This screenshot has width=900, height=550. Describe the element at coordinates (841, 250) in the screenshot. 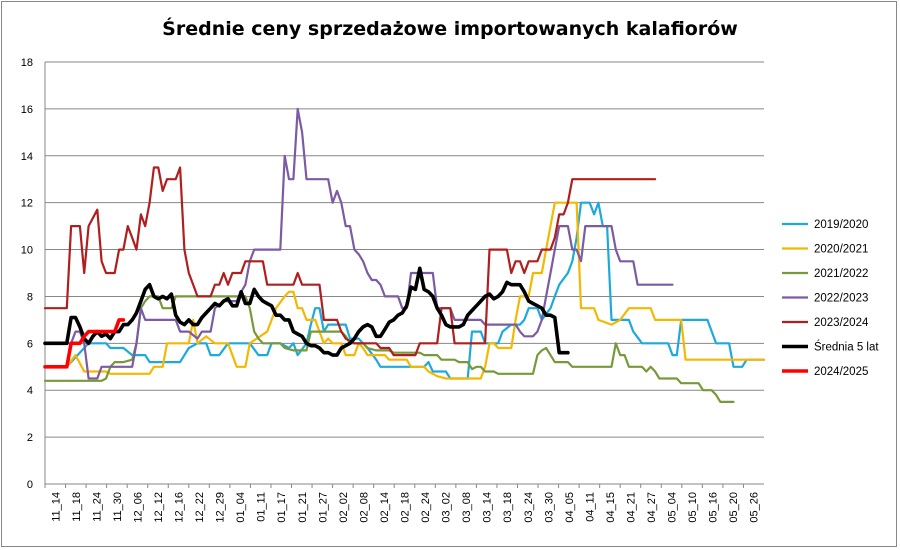

I see `legend-label: 2020/2021` at that location.